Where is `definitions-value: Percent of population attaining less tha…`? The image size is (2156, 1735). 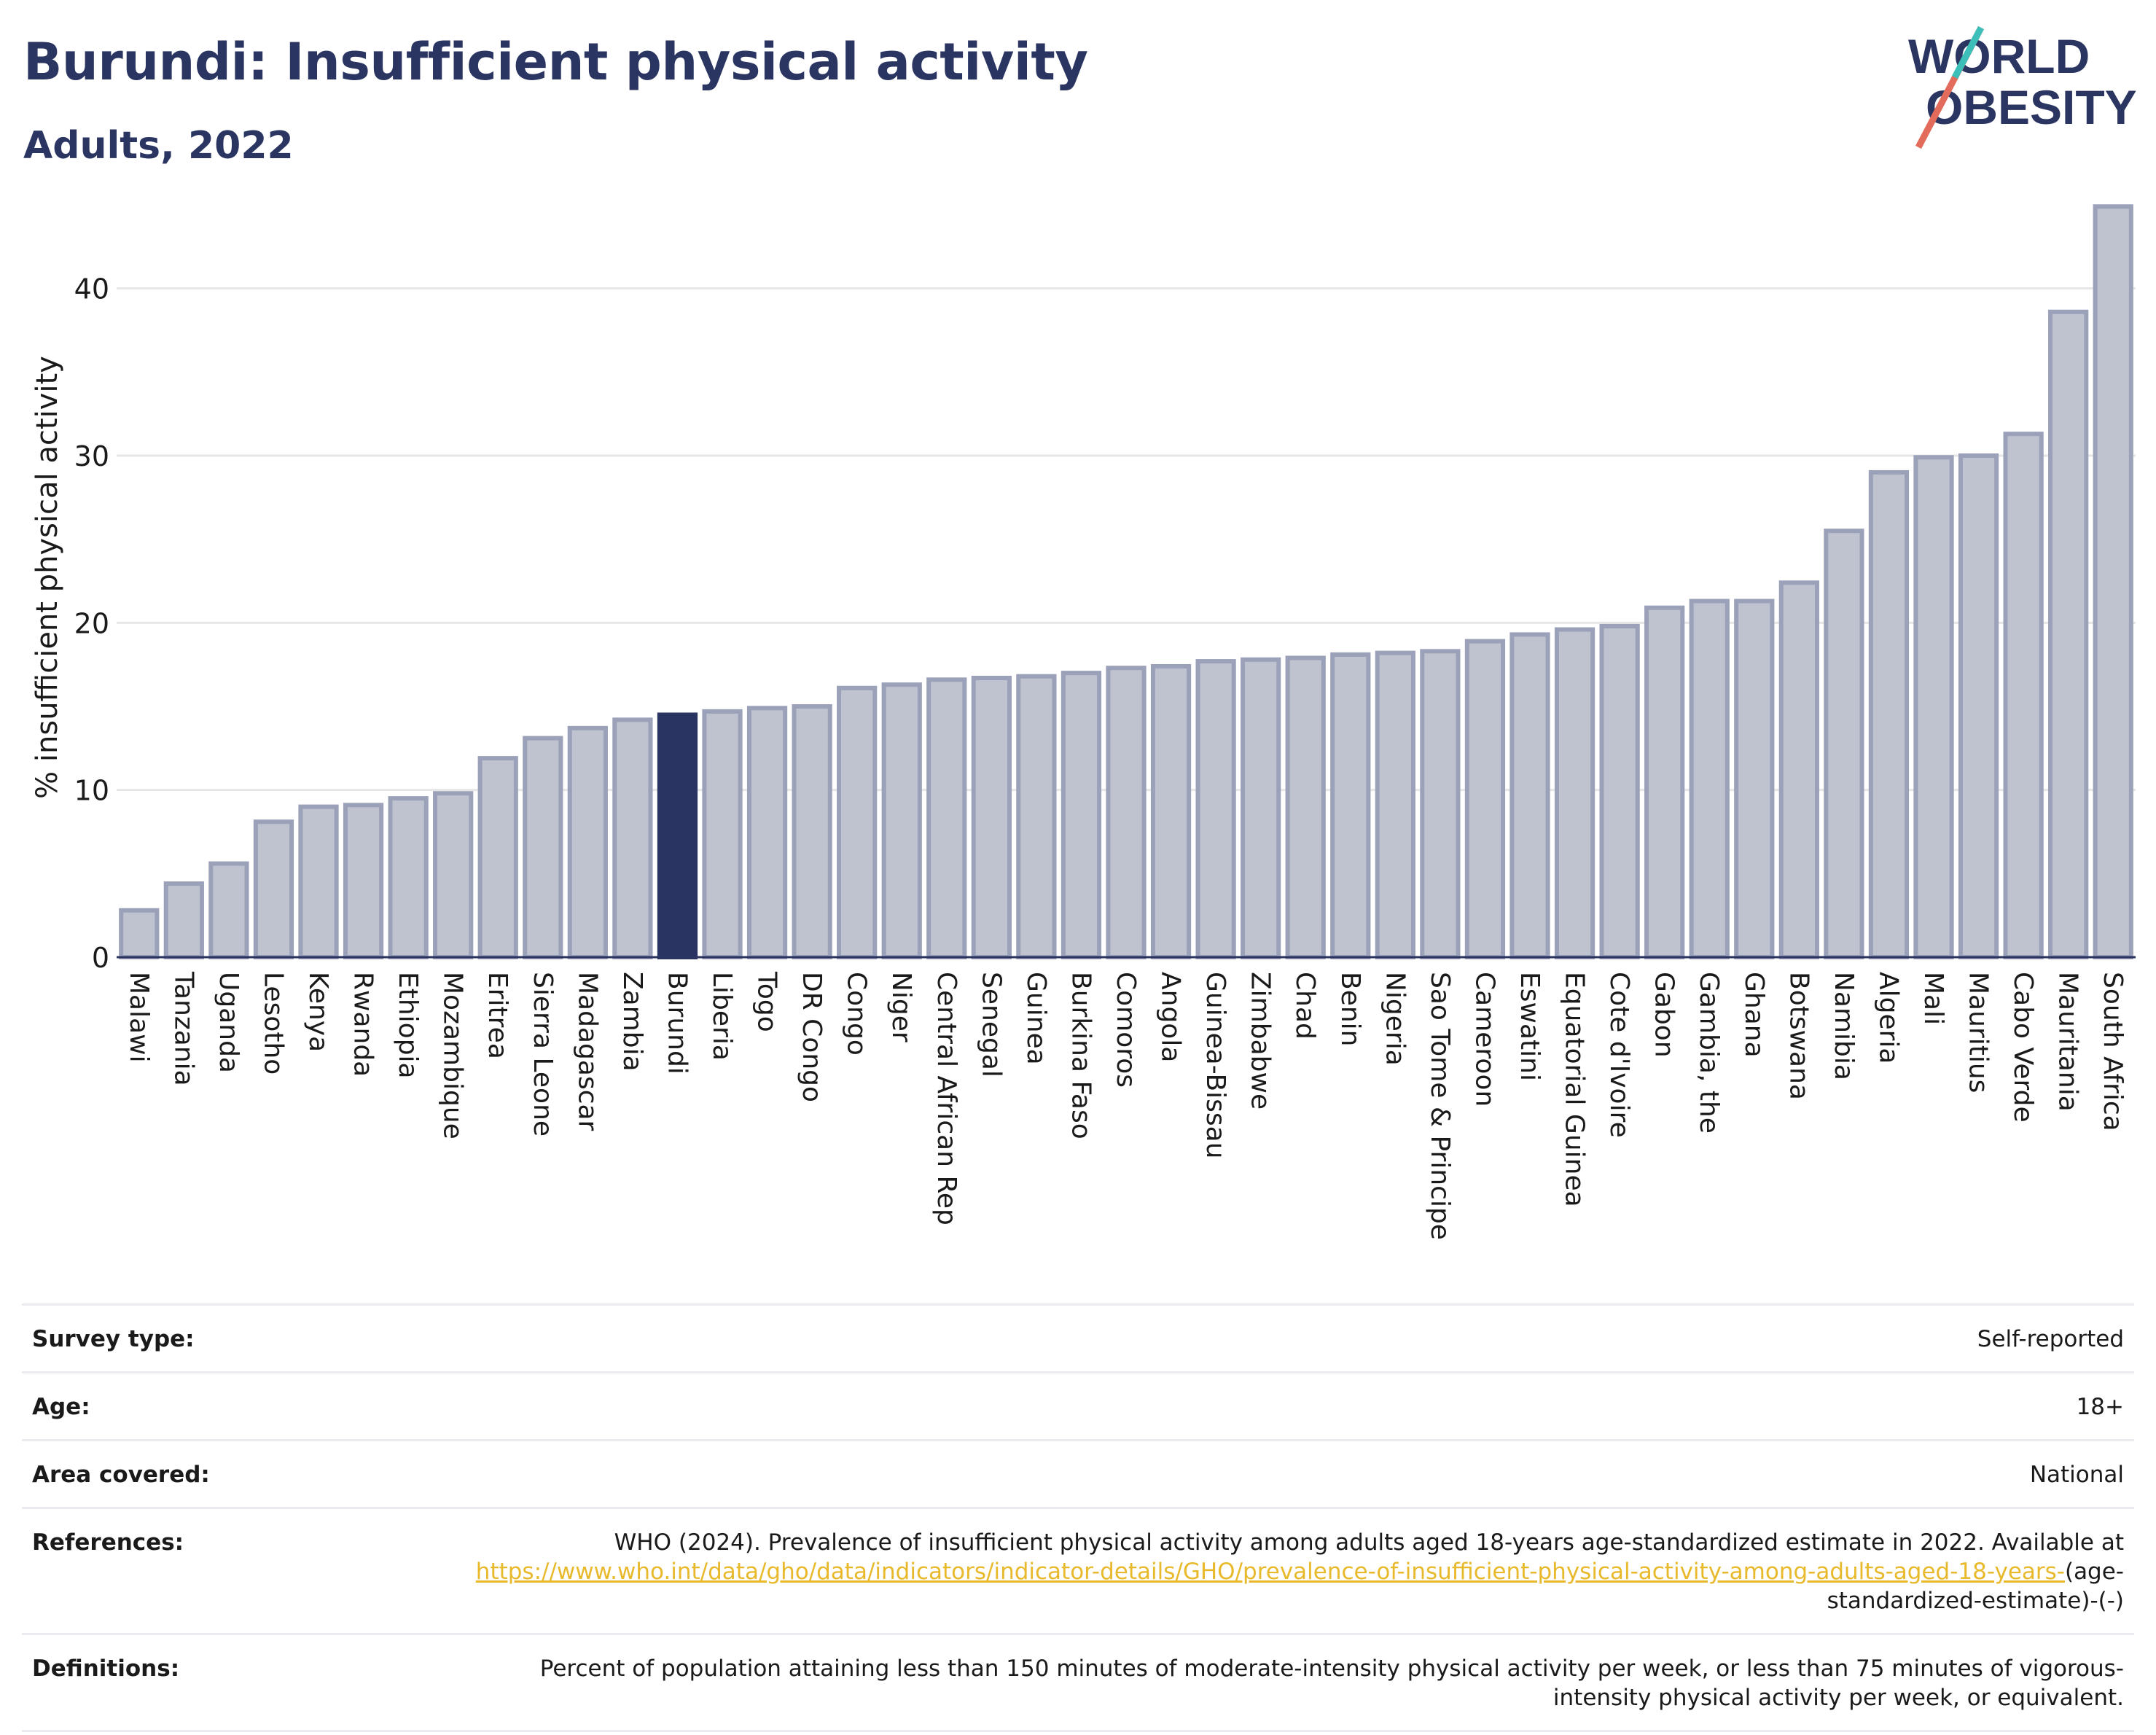
definitions-value: Percent of population attaining less tha… is located at coordinates (1292, 1682).